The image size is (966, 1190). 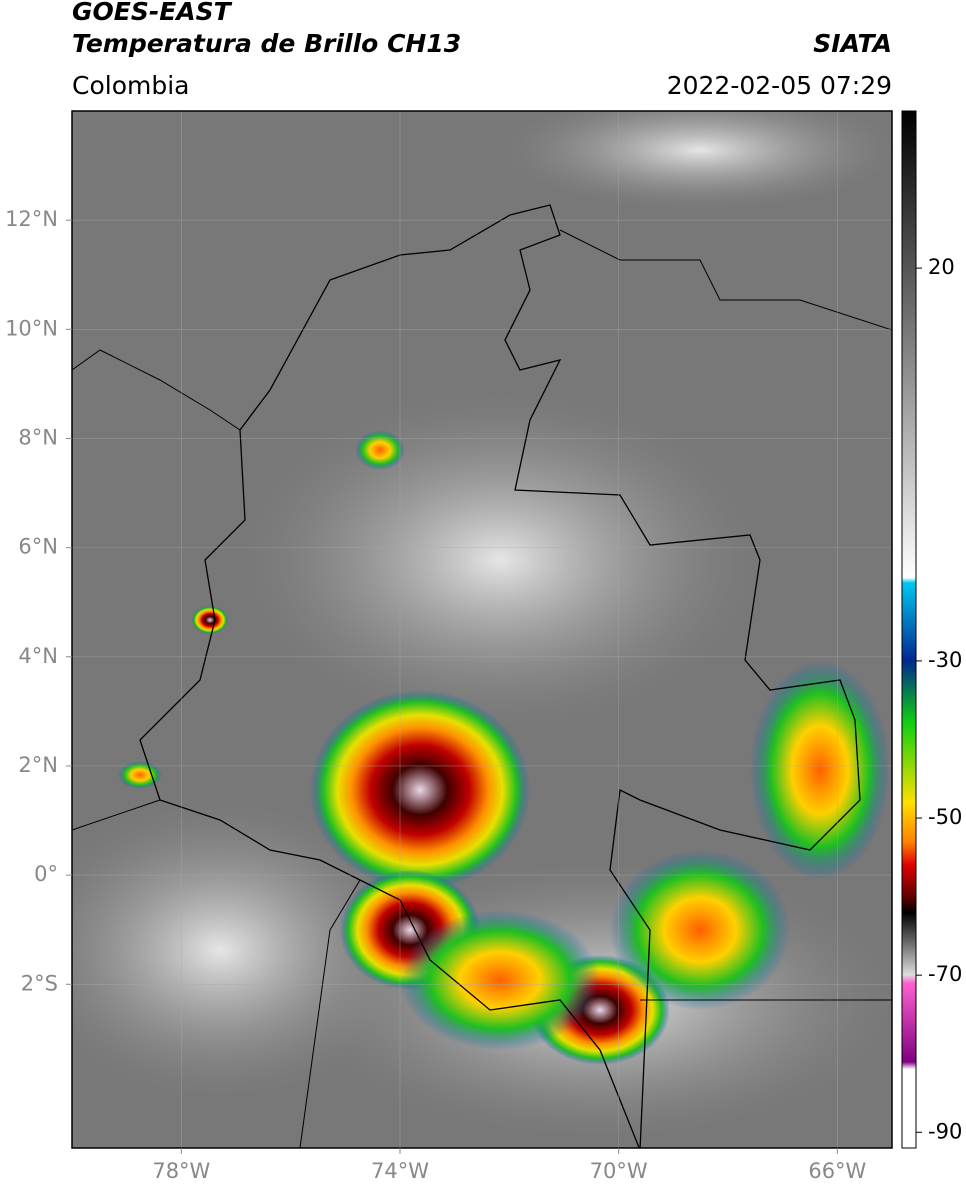 What do you see at coordinates (38, 765) in the screenshot?
I see `y-tick-label: 2°N` at bounding box center [38, 765].